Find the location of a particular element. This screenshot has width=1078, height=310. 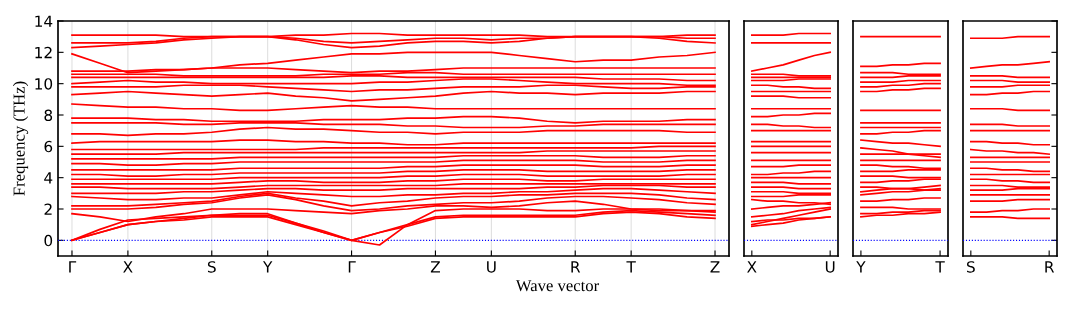

y-tick-label: 0 is located at coordinates (48, 240).